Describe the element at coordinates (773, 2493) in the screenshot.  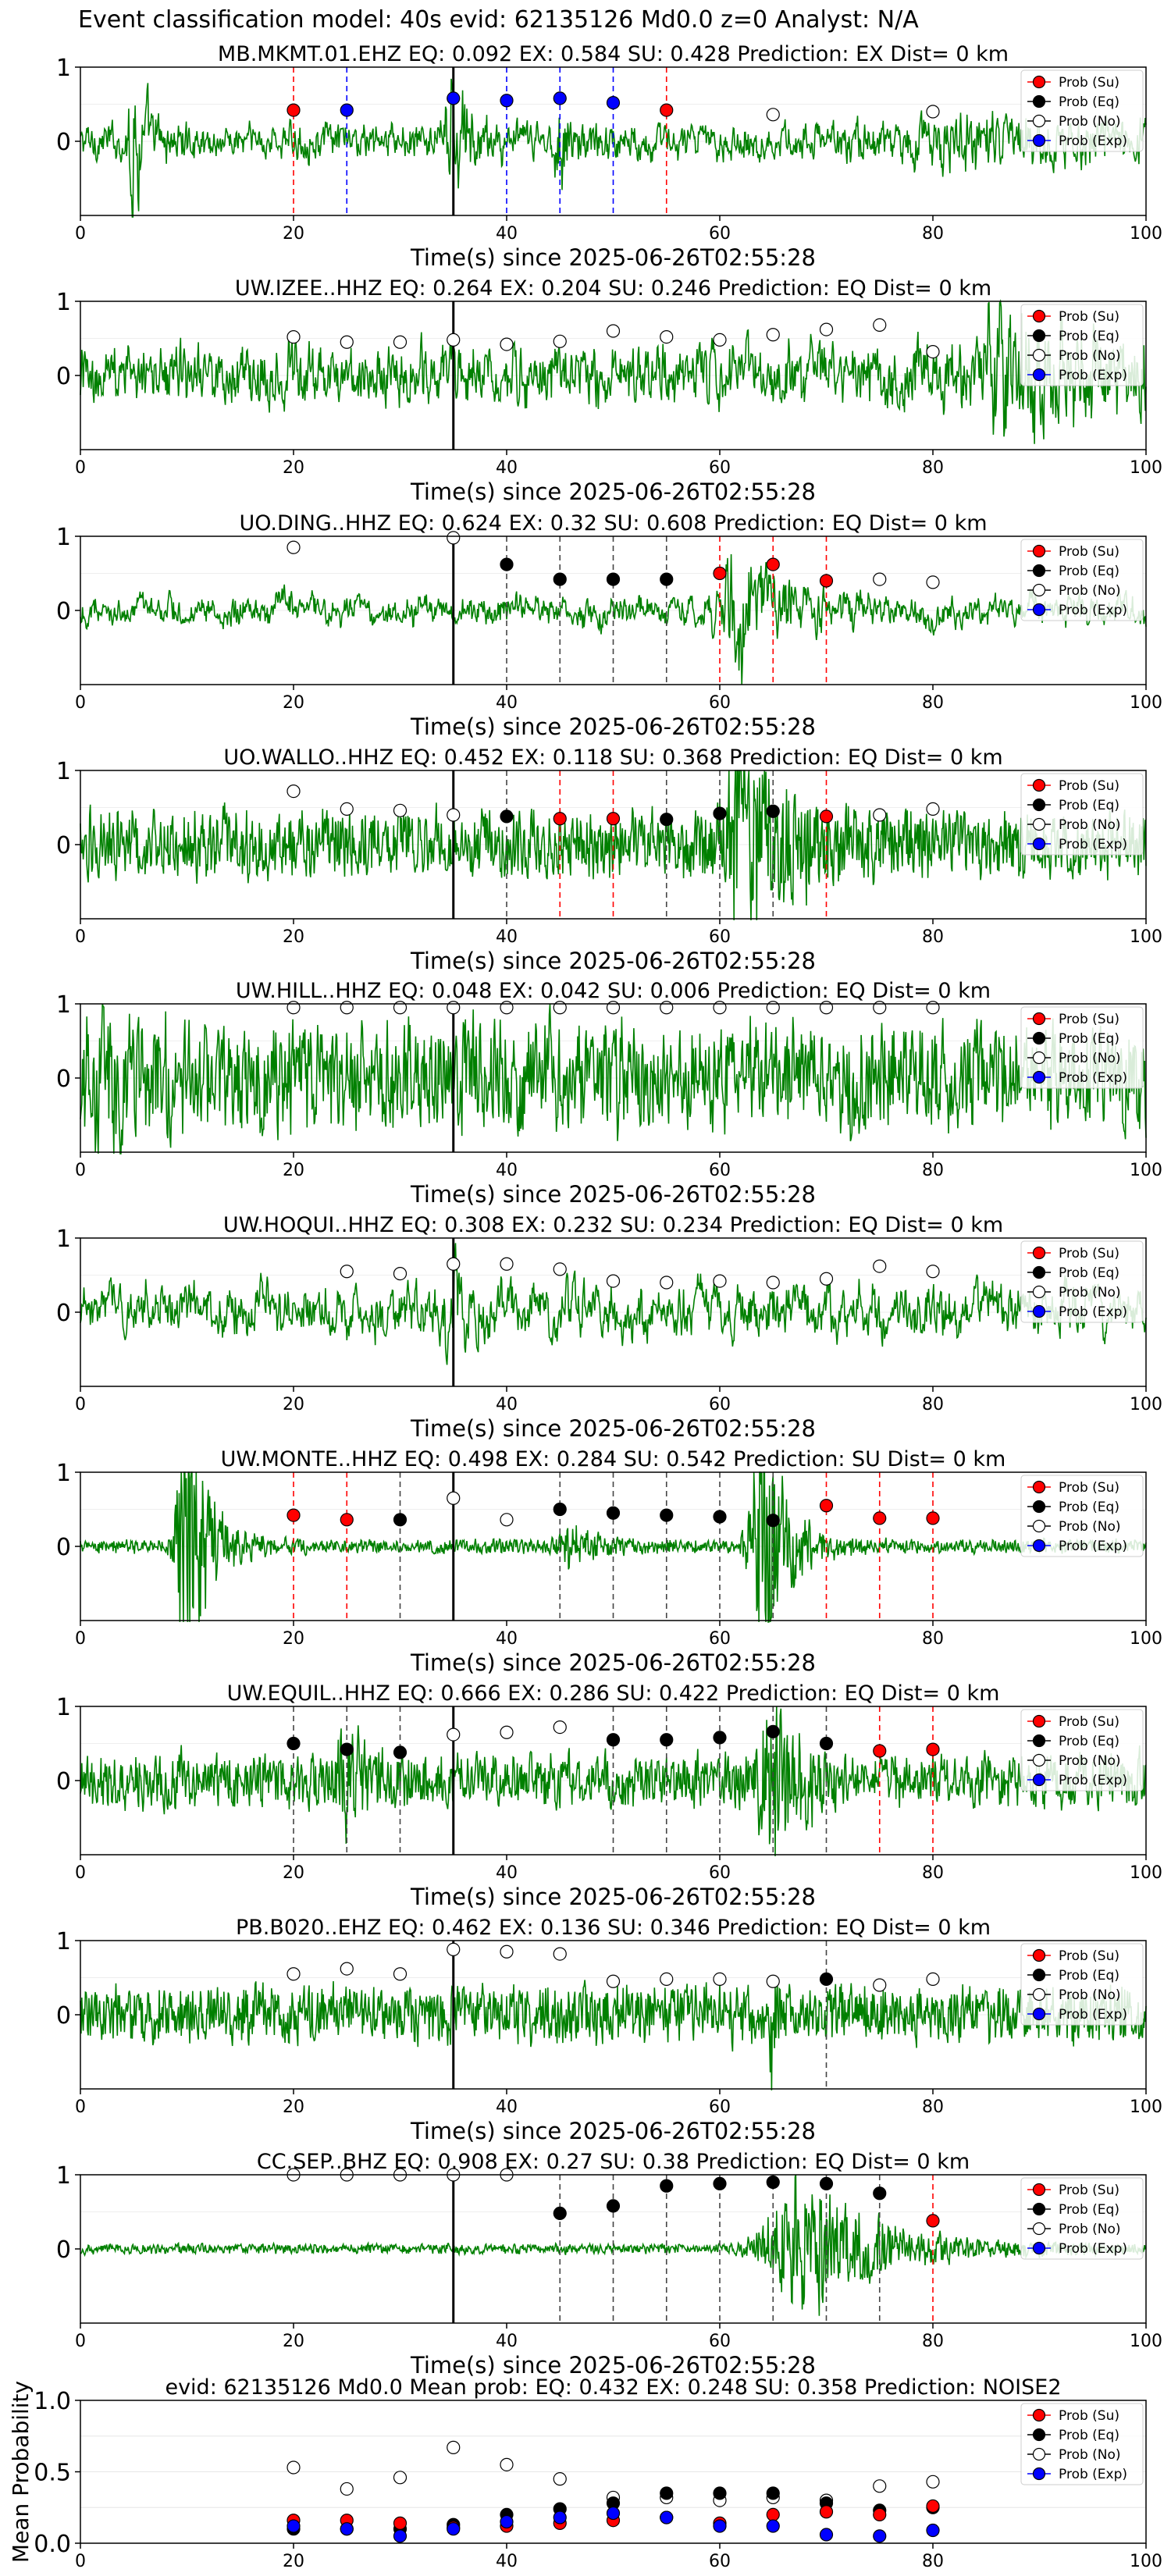
I see `mean-point-eq` at that location.